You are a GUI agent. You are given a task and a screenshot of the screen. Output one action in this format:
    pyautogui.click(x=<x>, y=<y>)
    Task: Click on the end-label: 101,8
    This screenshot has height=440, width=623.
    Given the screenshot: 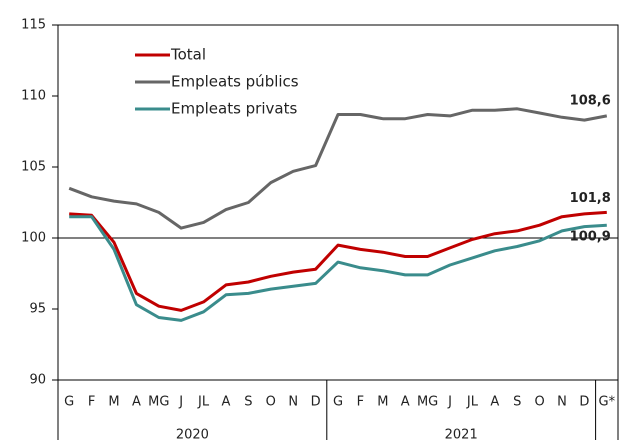 What is the action you would take?
    pyautogui.click(x=590, y=198)
    